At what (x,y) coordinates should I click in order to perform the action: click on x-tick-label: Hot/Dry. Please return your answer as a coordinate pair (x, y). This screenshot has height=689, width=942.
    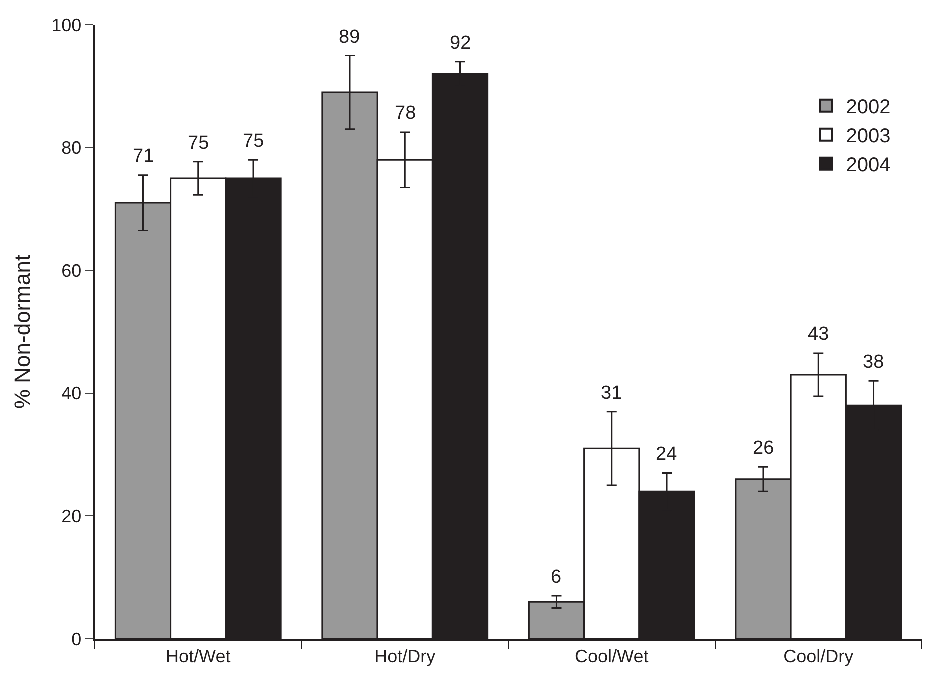
    Looking at the image, I should click on (405, 656).